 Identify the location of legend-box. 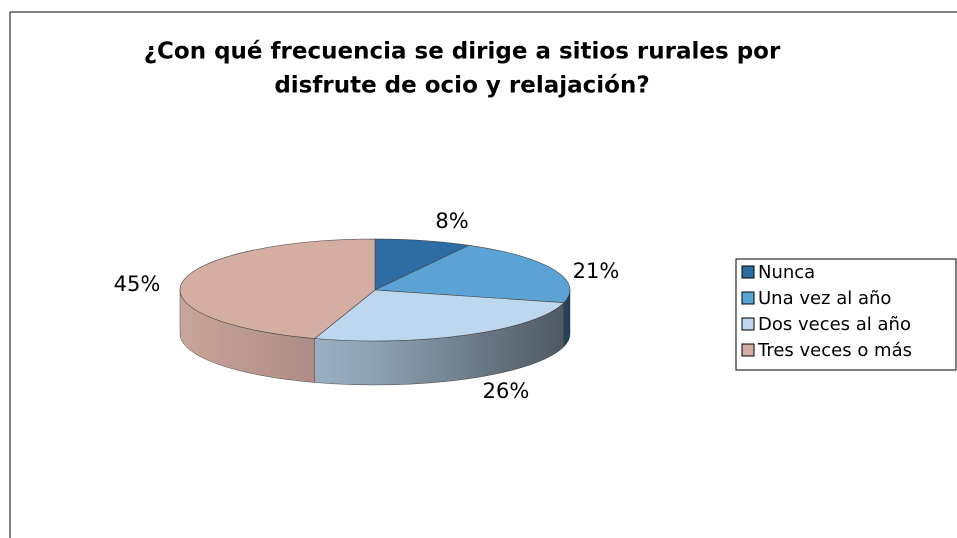
(846, 314).